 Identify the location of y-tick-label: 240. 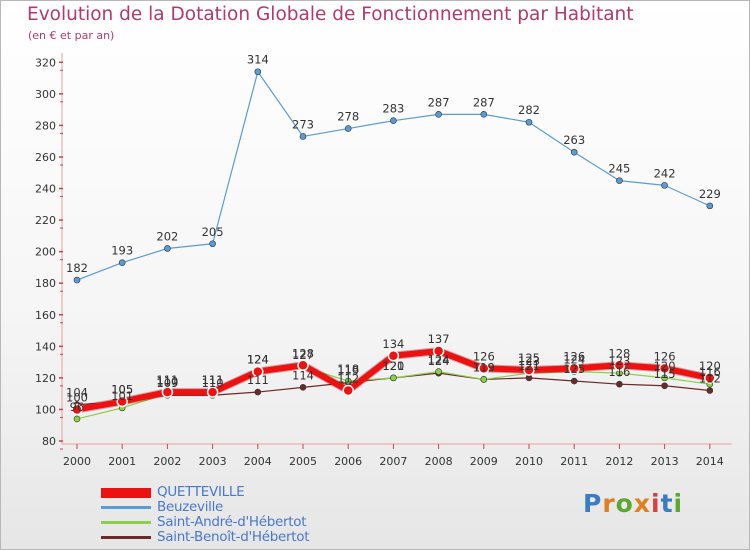
(45, 189).